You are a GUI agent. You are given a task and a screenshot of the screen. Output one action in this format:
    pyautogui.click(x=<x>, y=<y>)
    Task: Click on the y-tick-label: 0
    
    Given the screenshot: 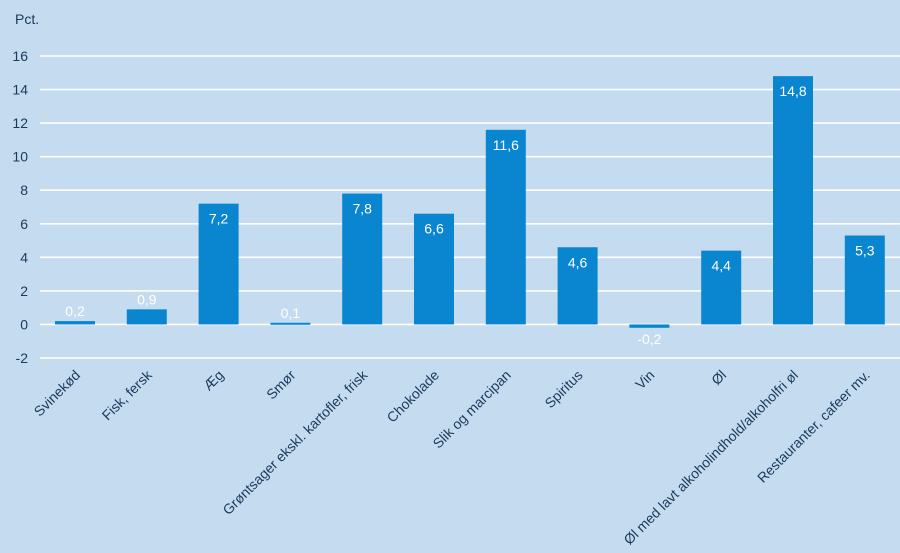 What is the action you would take?
    pyautogui.click(x=24, y=324)
    